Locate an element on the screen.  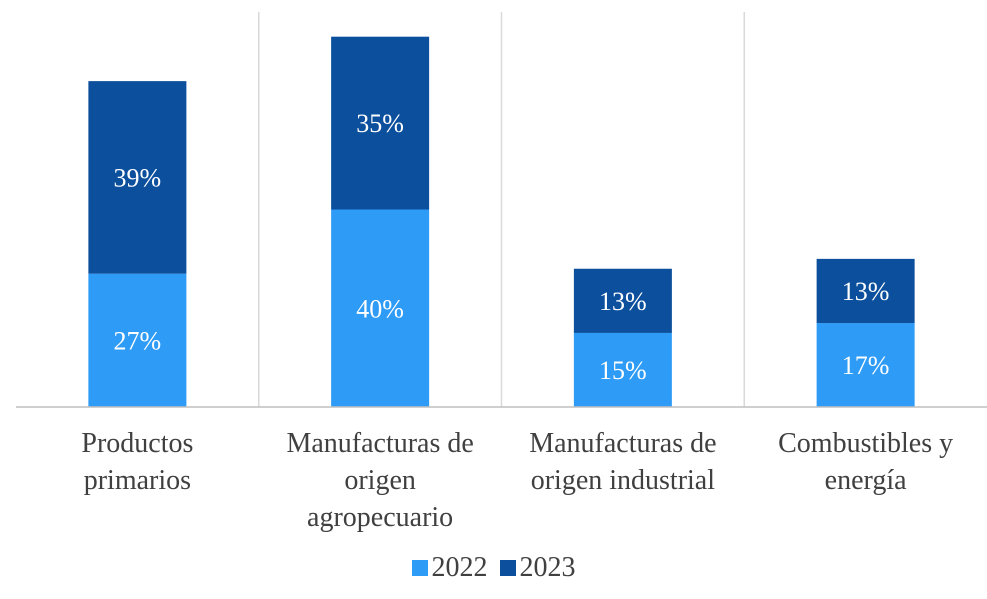
category-label-4: energía is located at coordinates (866, 480).